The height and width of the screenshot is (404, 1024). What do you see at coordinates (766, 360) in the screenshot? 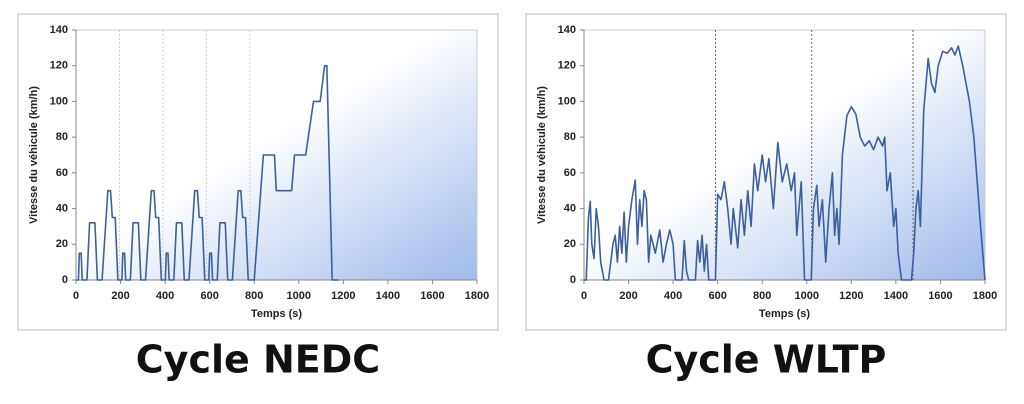
I see `chart-title: Cycle WLTP` at bounding box center [766, 360].